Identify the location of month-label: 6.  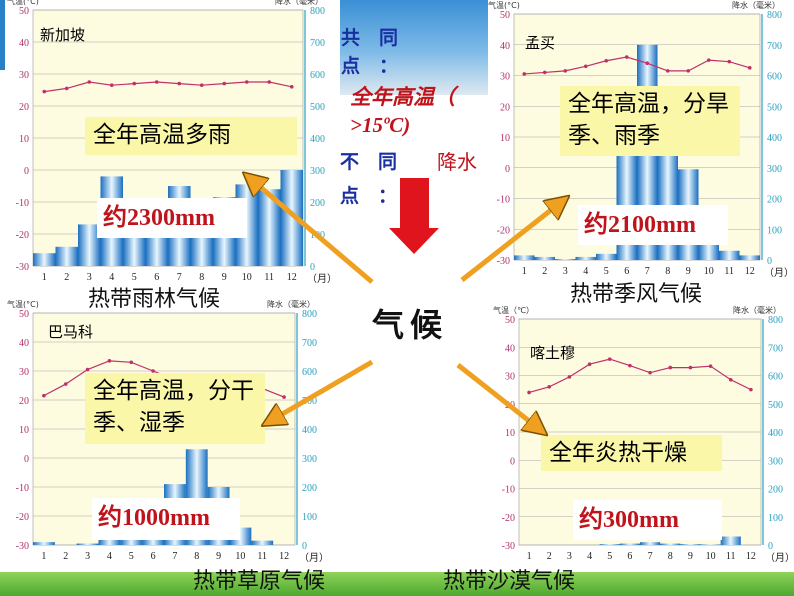
(626, 271).